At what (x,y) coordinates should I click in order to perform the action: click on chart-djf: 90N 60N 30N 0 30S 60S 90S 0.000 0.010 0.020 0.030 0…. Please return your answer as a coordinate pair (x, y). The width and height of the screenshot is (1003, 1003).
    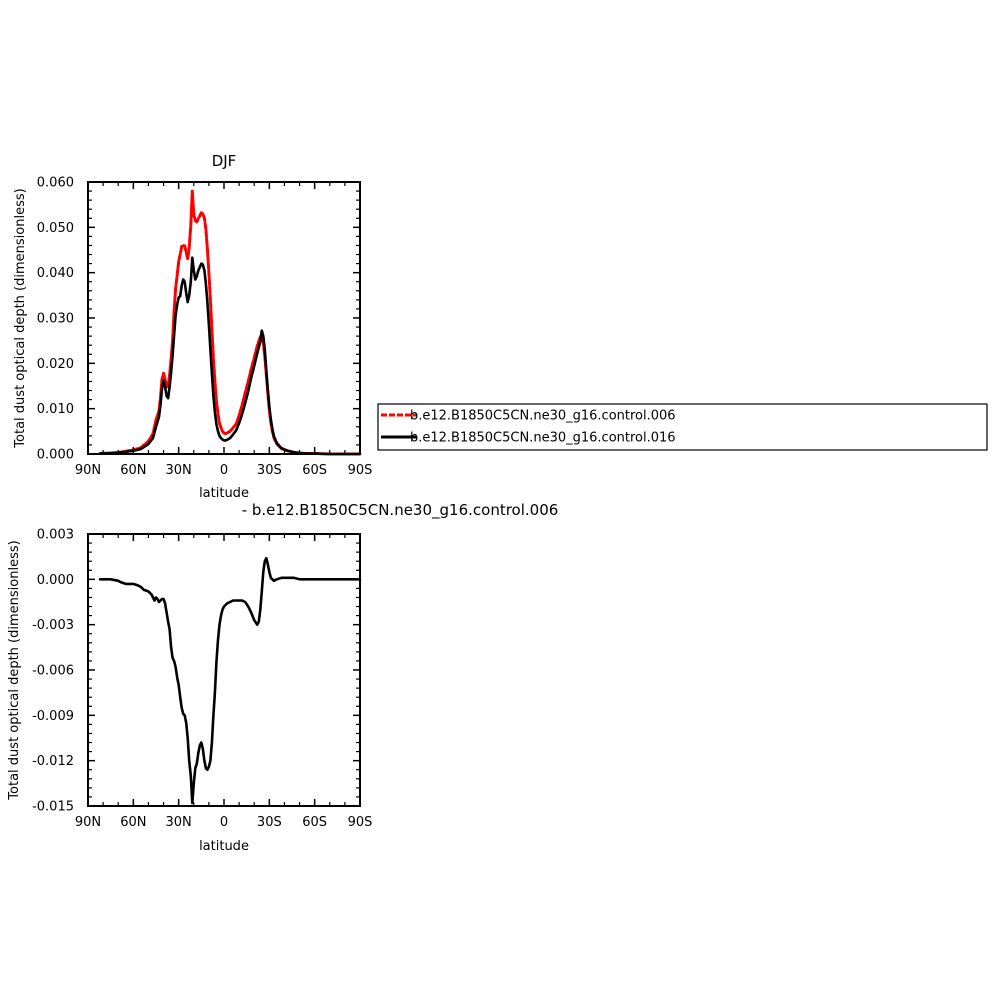
    Looking at the image, I should click on (192, 326).